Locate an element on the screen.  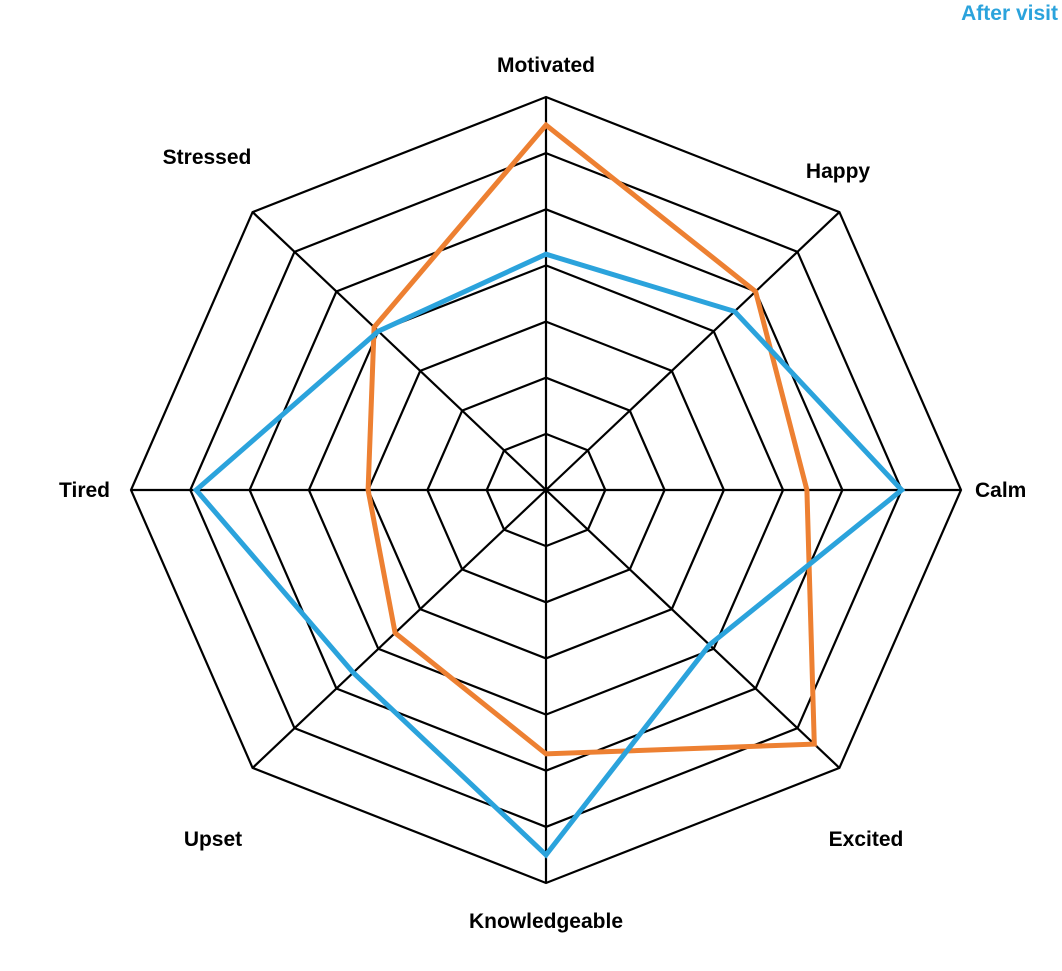
axis-spoke-excited is located at coordinates (693, 629).